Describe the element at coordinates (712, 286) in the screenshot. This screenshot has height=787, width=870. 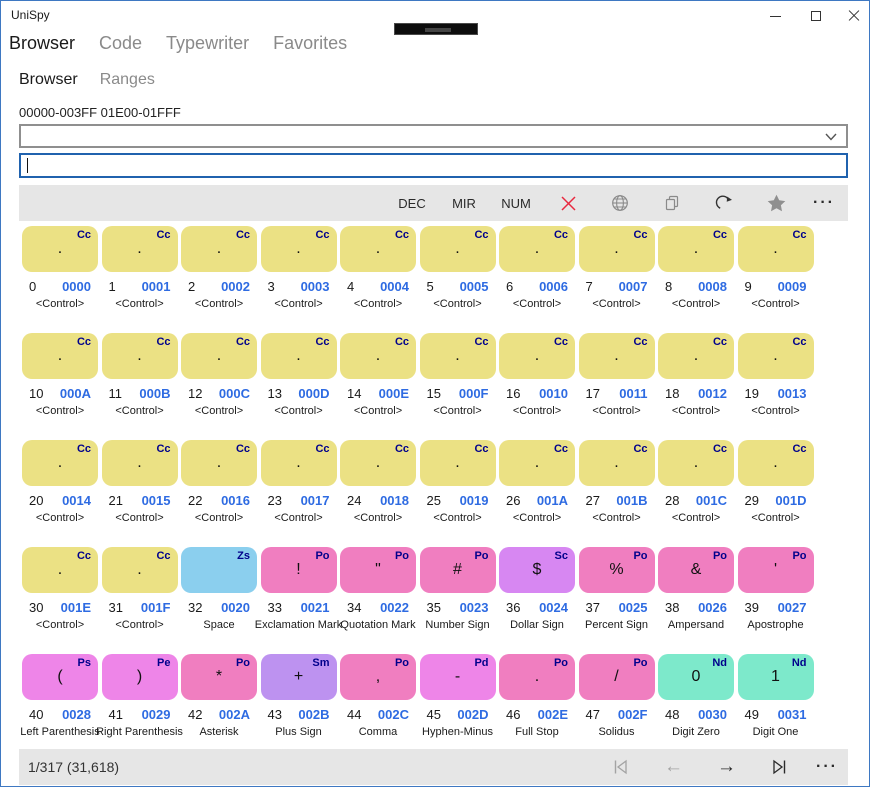
I see `hex-code-link: 0008` at that location.